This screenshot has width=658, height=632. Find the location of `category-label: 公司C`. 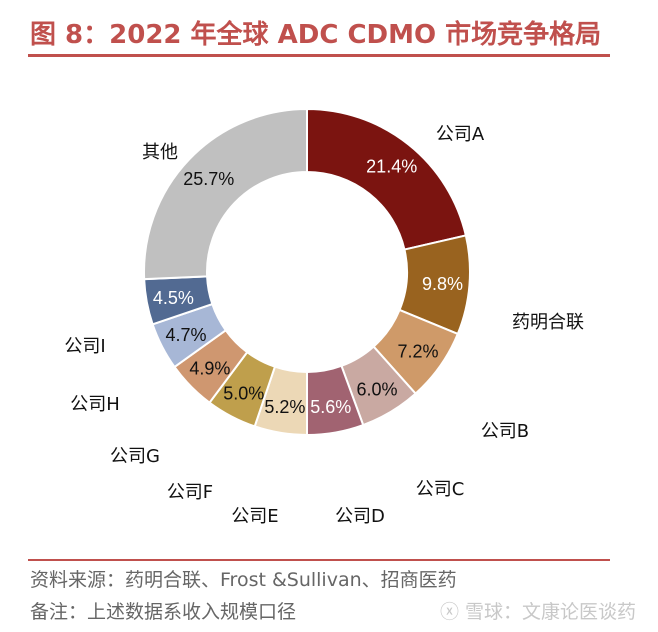

category-label: 公司C is located at coordinates (440, 489).